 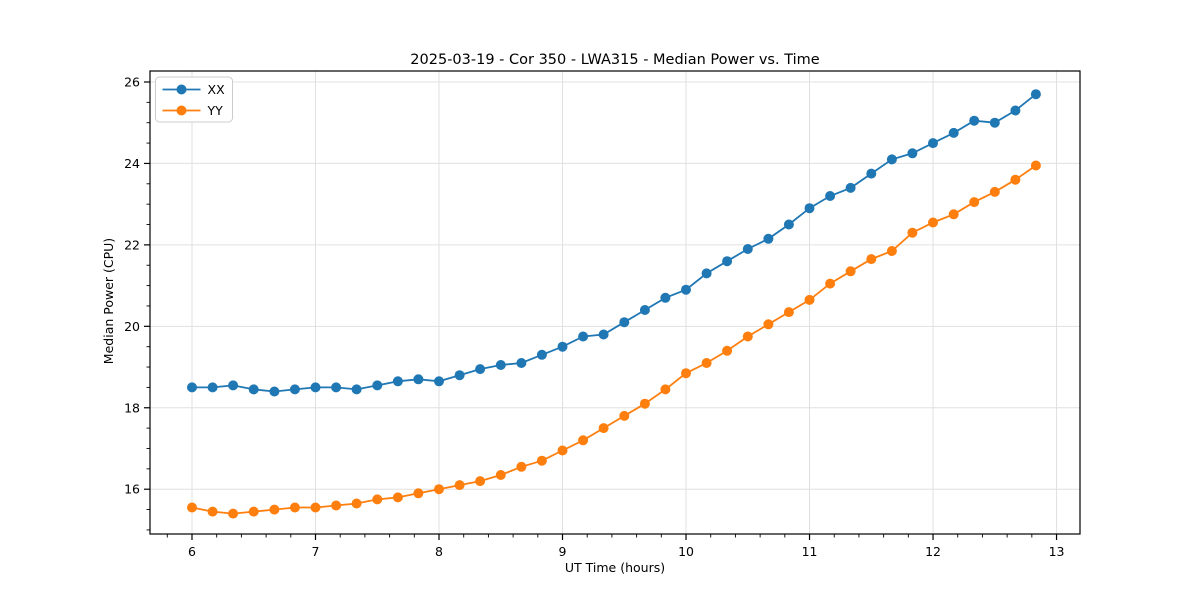 I want to click on legend-label-YY: YY, so click(x=215, y=110).